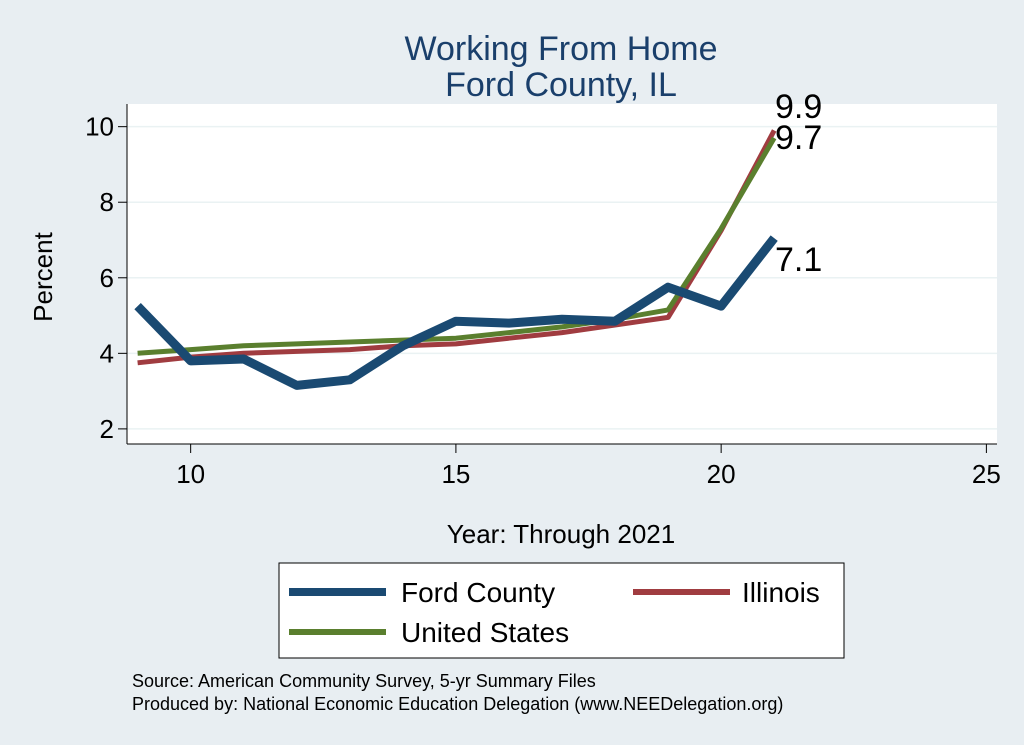 Image resolution: width=1024 pixels, height=745 pixels. I want to click on x-tick-label: 15, so click(455, 474).